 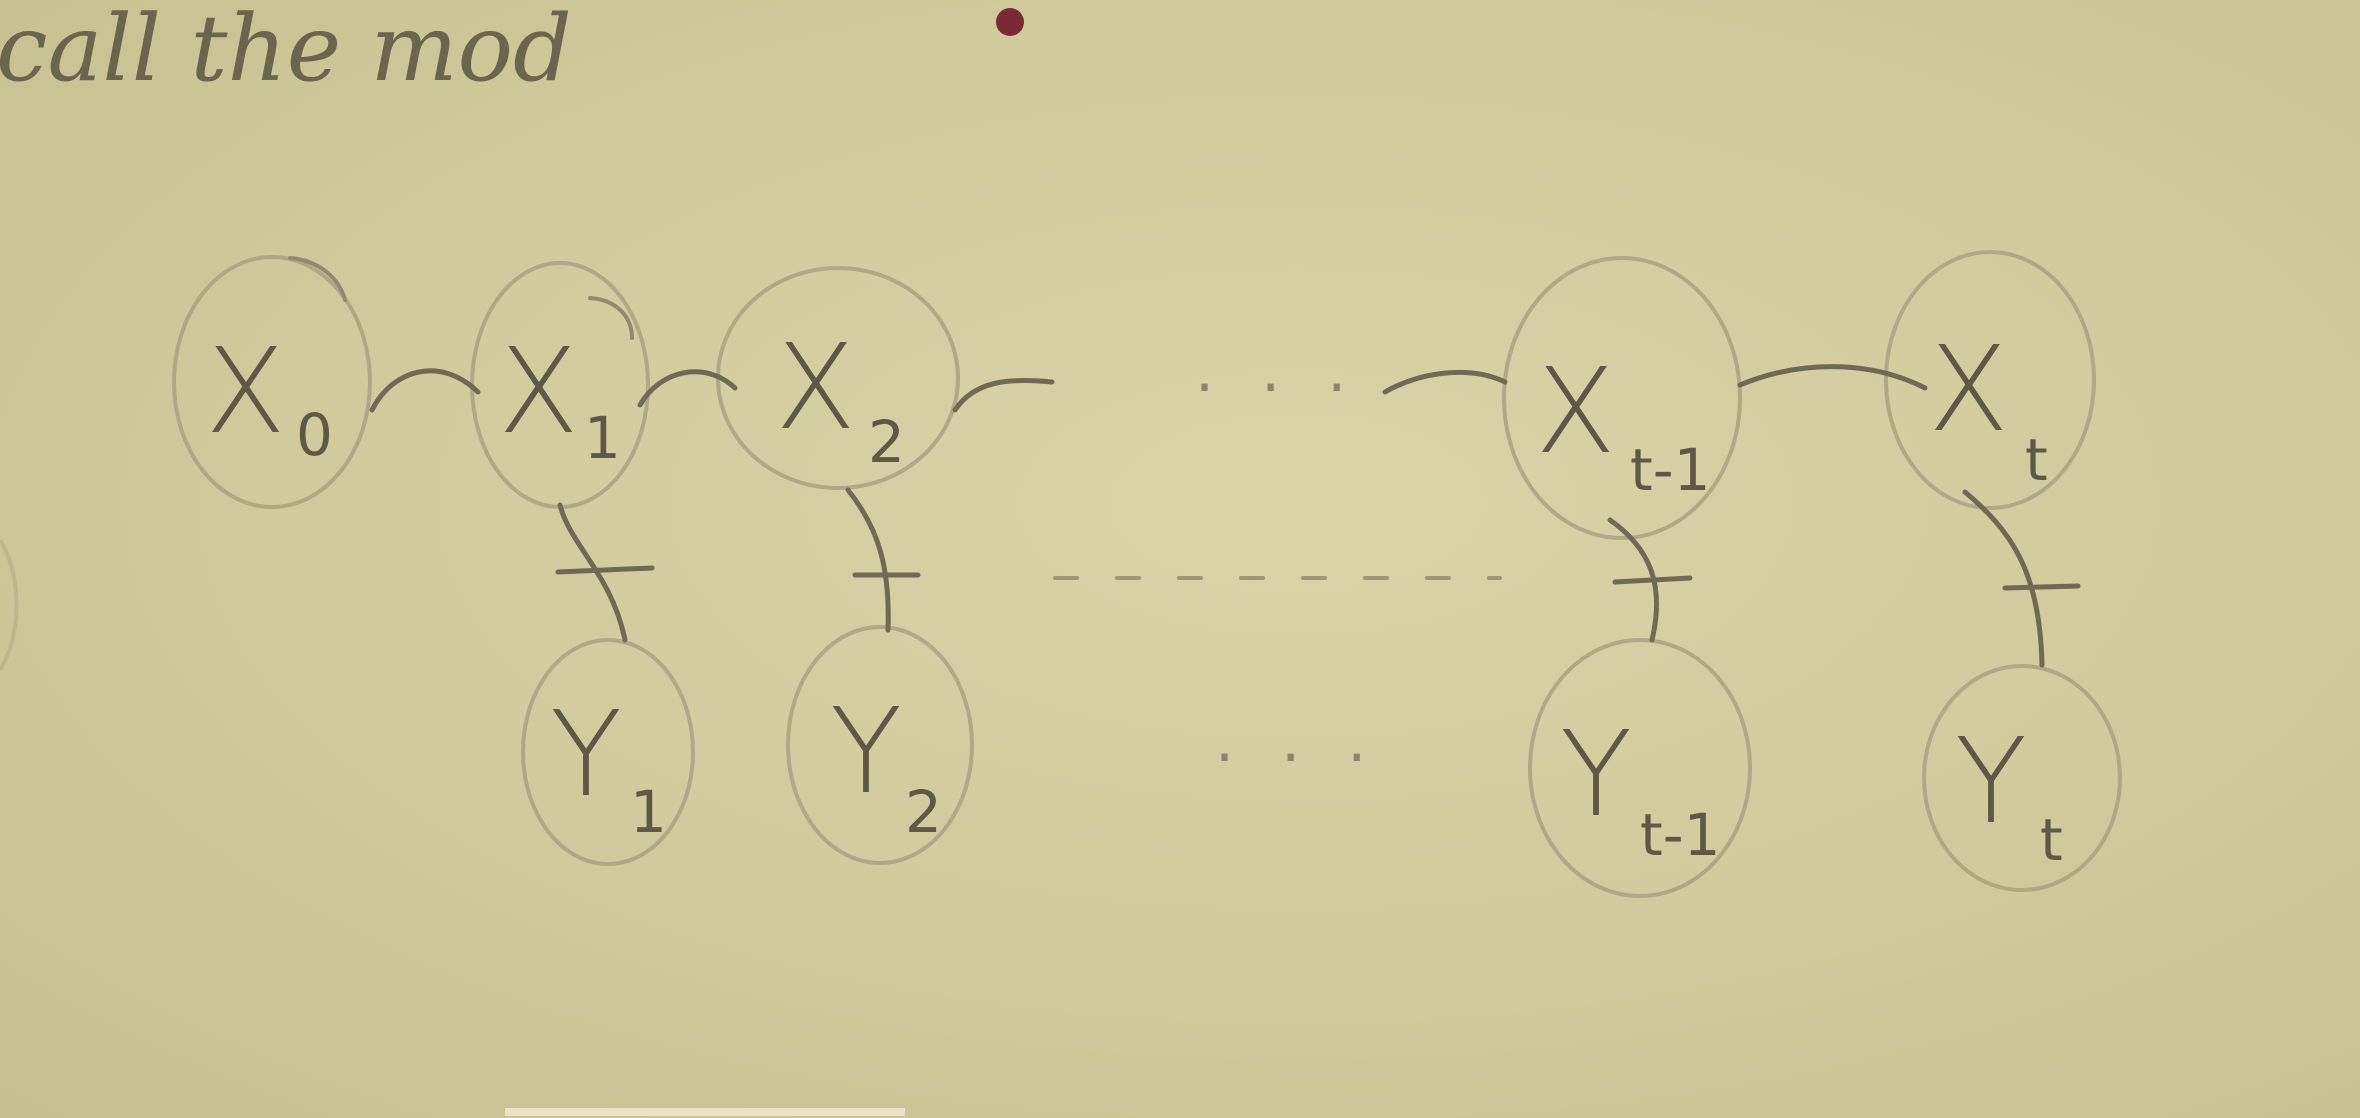 What do you see at coordinates (815, 387) in the screenshot?
I see `node-x2-letter: X` at bounding box center [815, 387].